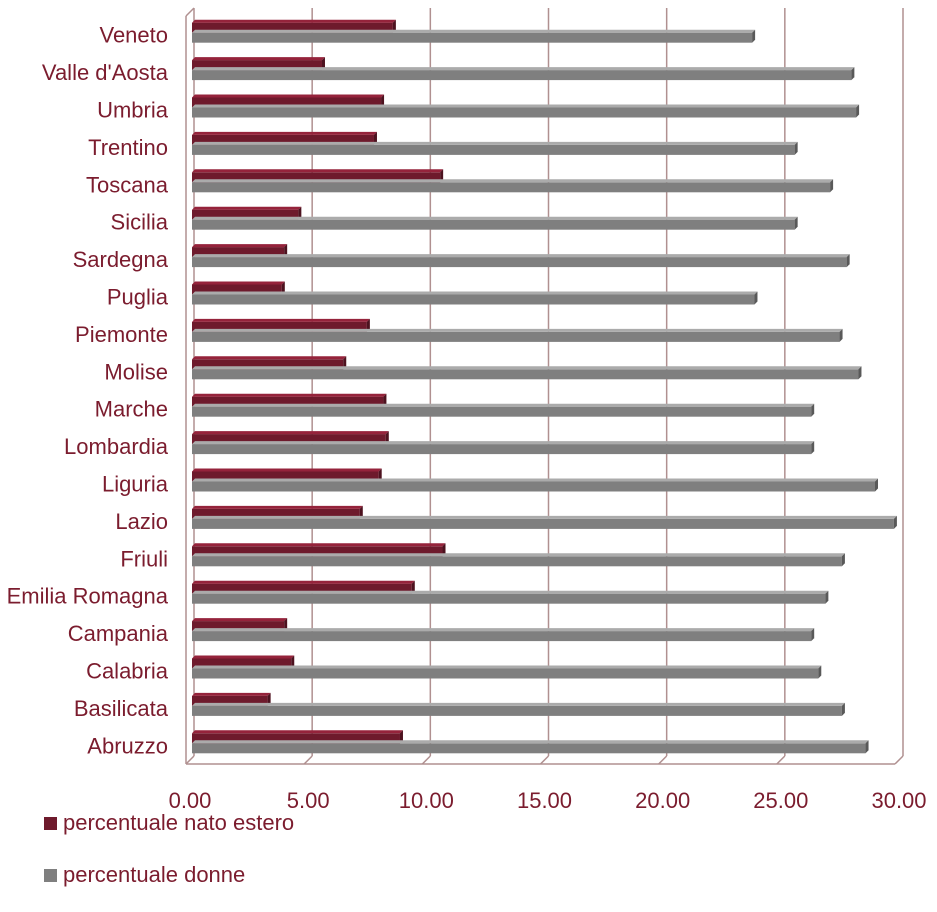 Image resolution: width=937 pixels, height=912 pixels. What do you see at coordinates (133, 110) in the screenshot?
I see `category-label: Umbria` at bounding box center [133, 110].